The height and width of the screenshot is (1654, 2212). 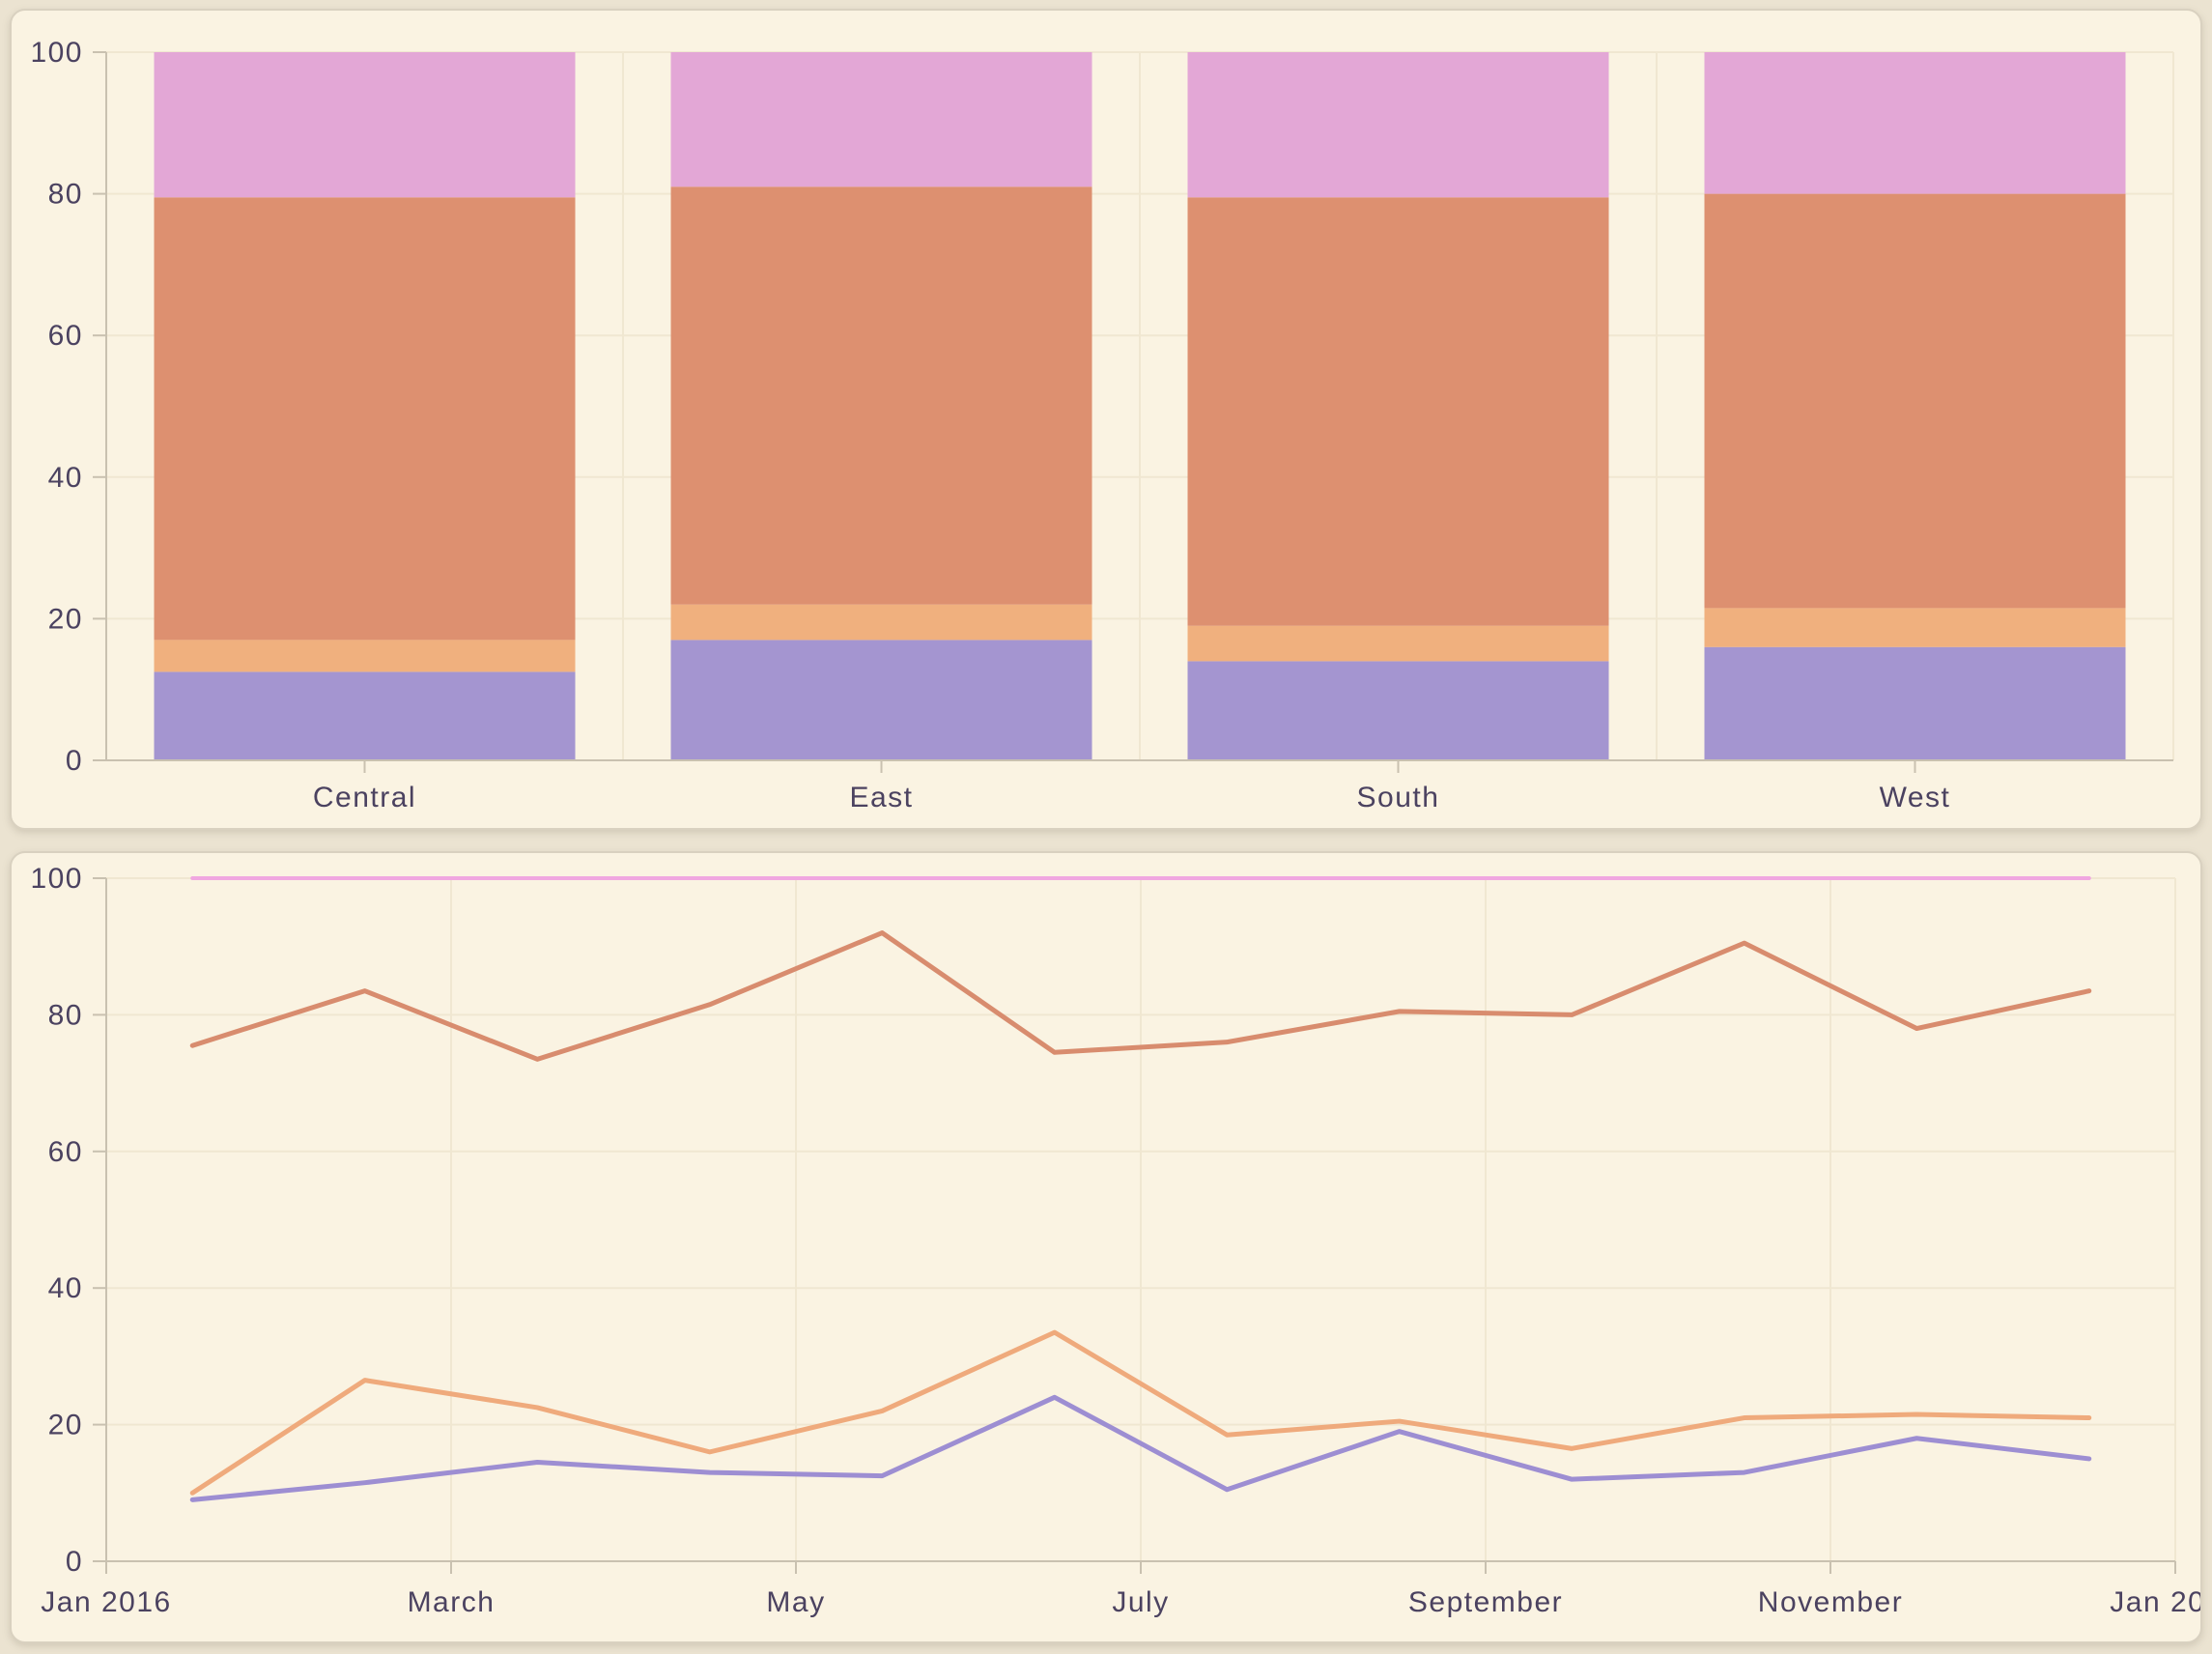 What do you see at coordinates (881, 623) in the screenshot?
I see `bar-segment-east-light-orange` at bounding box center [881, 623].